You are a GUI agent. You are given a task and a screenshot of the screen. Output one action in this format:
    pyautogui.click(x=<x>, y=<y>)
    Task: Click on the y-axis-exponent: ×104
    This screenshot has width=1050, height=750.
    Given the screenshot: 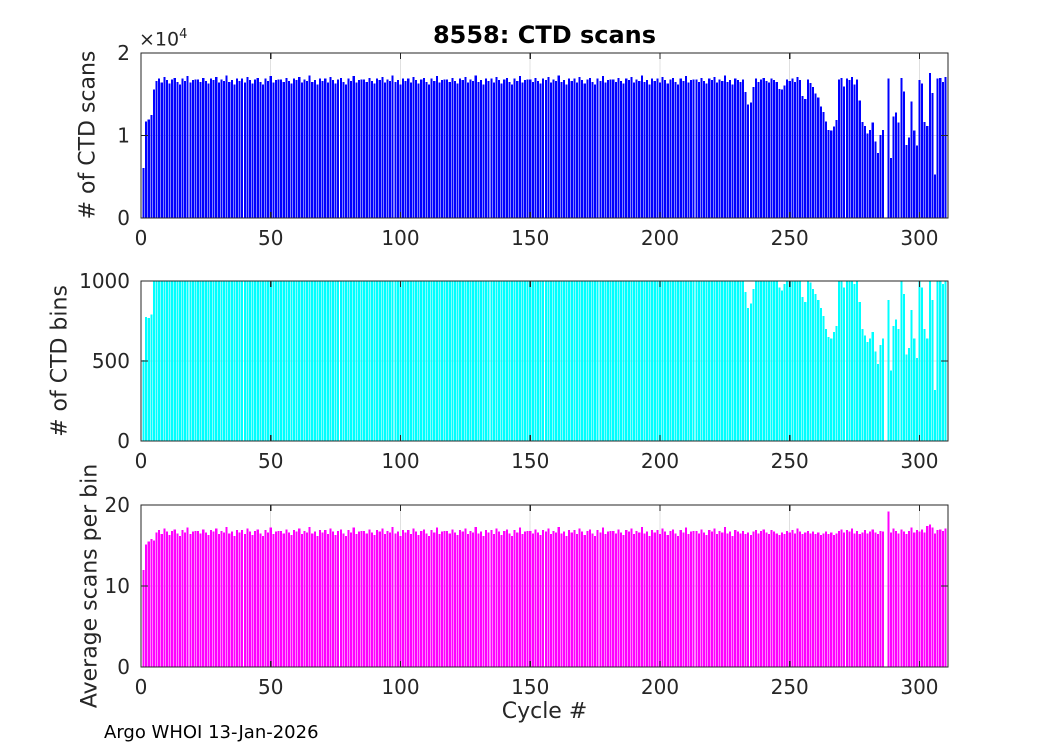 What is the action you would take?
    pyautogui.click(x=163, y=38)
    